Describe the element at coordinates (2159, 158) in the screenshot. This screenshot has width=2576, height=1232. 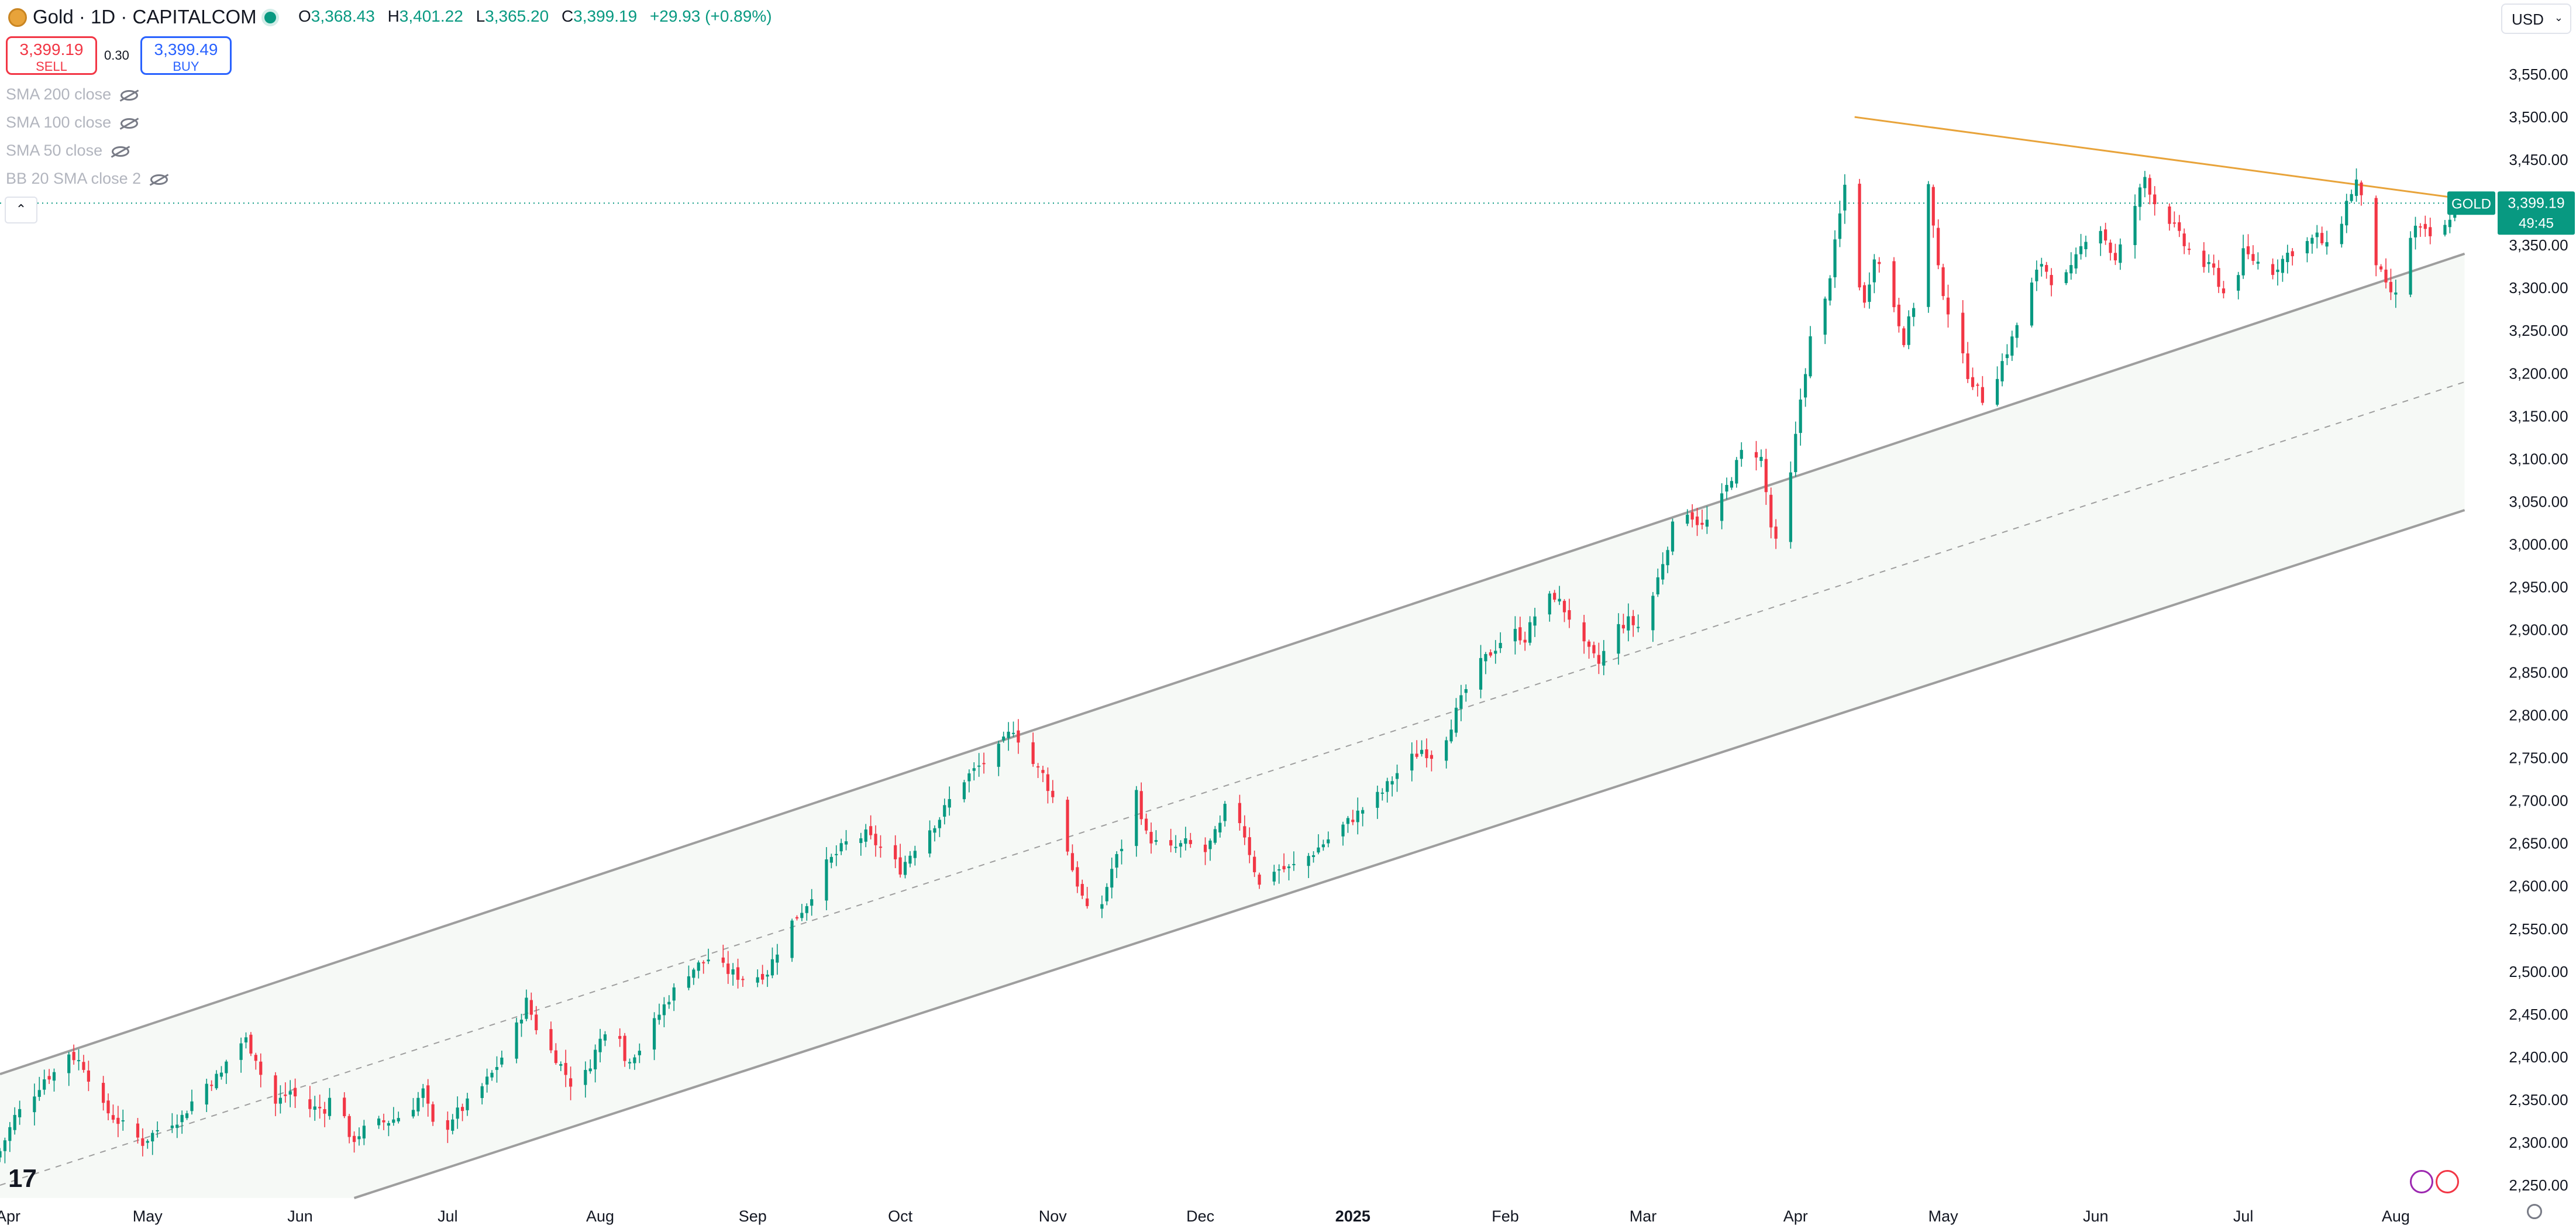
I see `trendline-resistance` at that location.